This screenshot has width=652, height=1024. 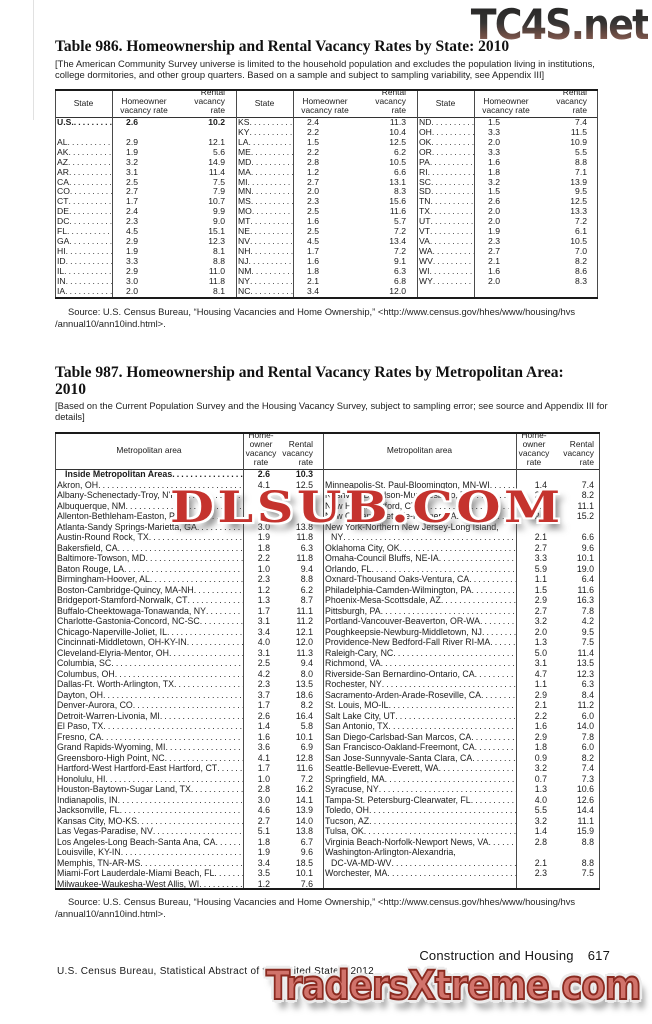 I want to click on table-row: Dayton, OH3.718.6, so click(x=189, y=696).